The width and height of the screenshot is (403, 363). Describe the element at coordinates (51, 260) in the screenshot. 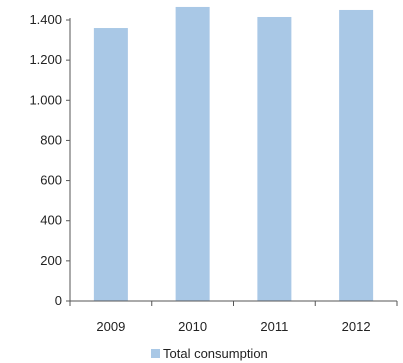

I see `y-tick-label: 200` at that location.